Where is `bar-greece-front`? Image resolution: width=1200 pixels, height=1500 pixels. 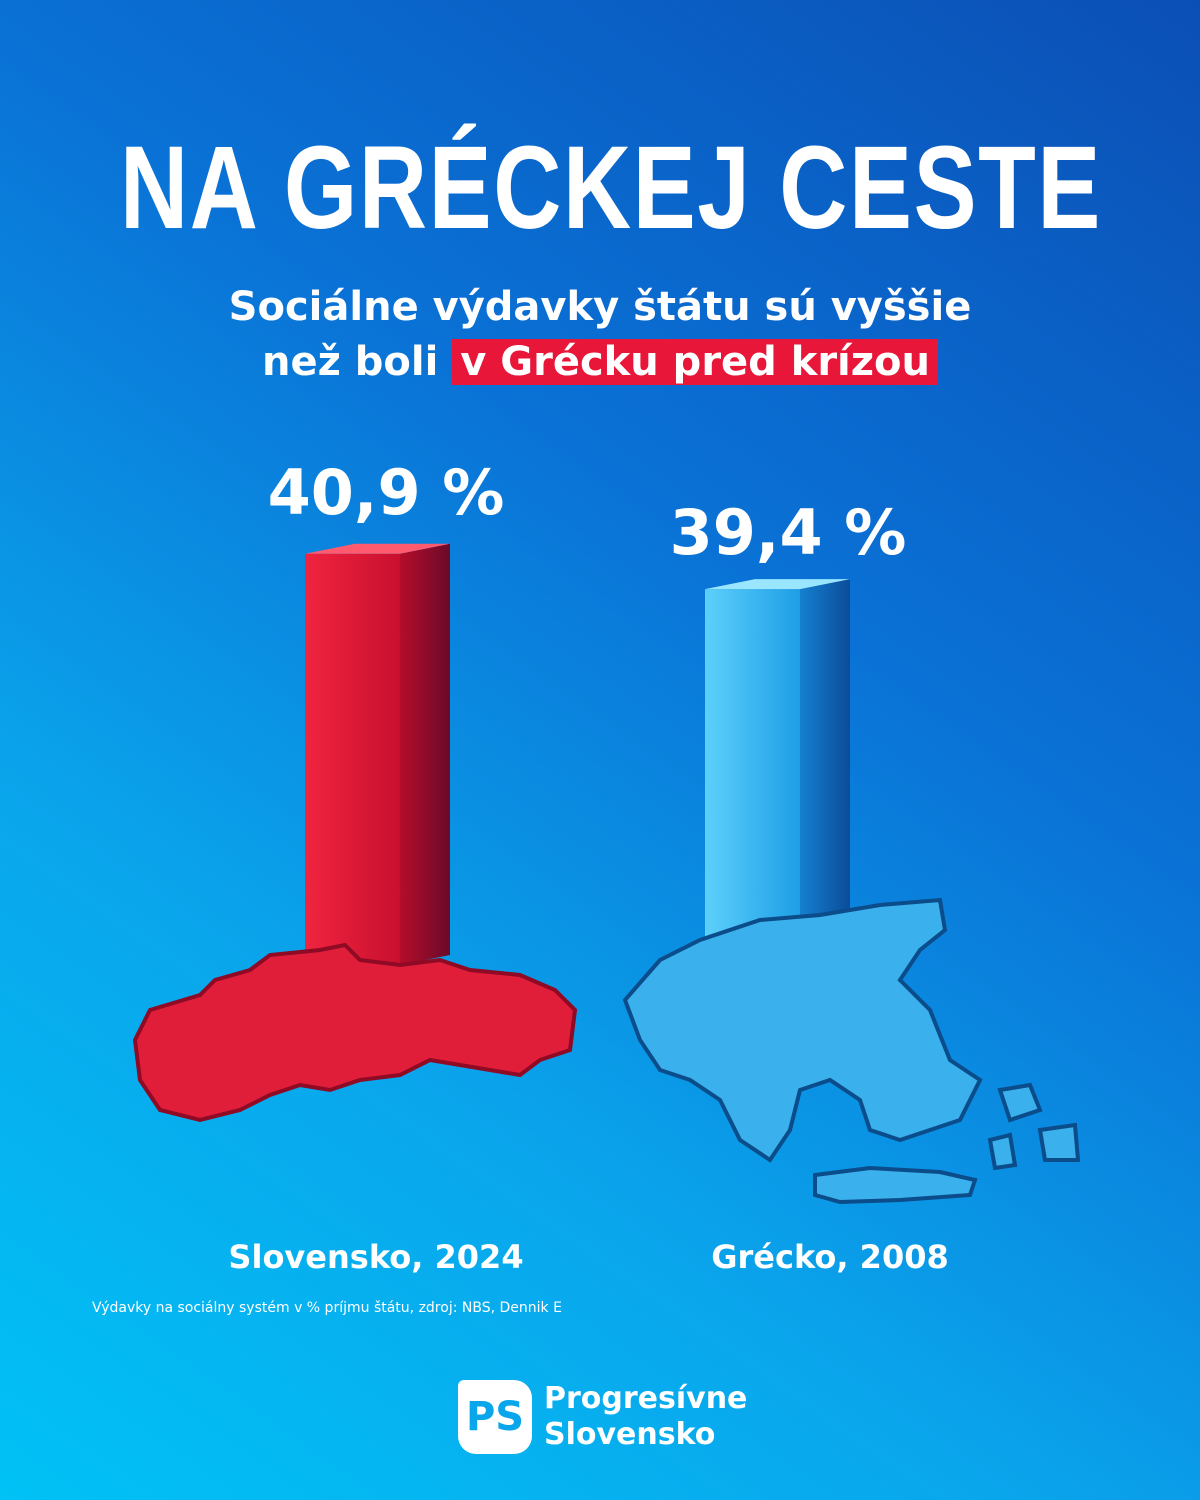 bar-greece-front is located at coordinates (752, 787).